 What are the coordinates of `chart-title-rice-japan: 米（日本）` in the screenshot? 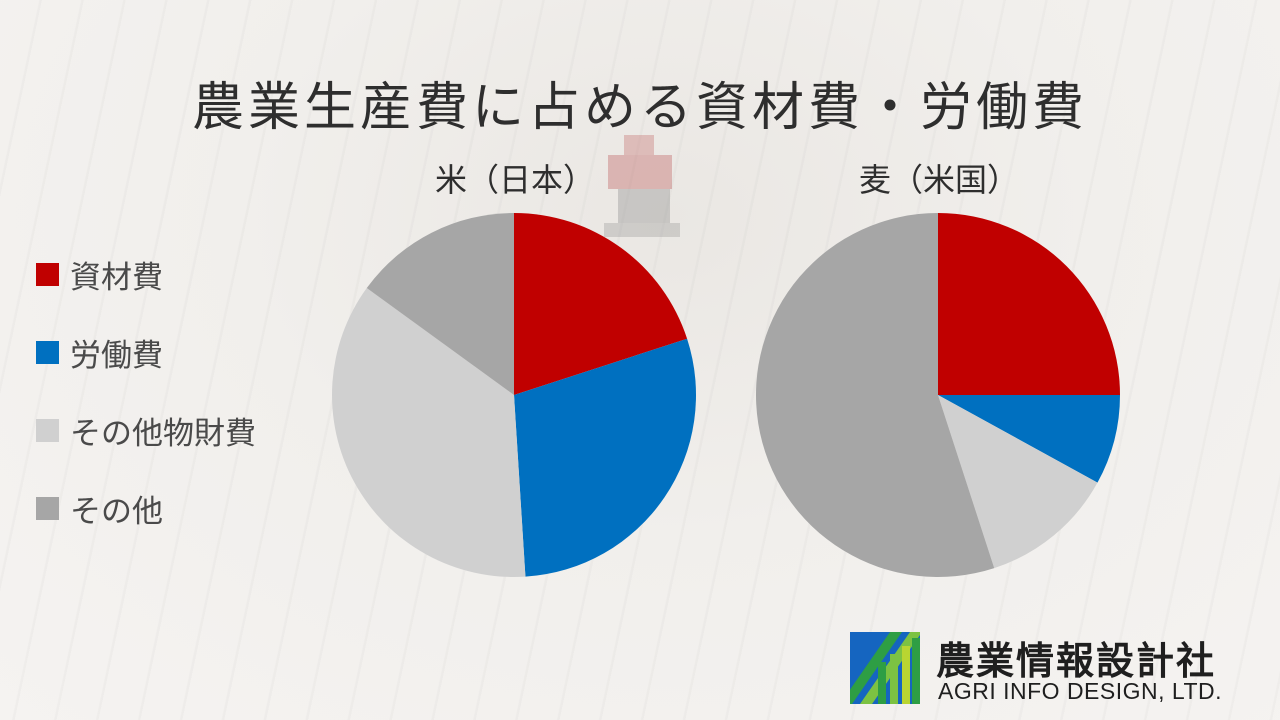 It's located at (514, 180).